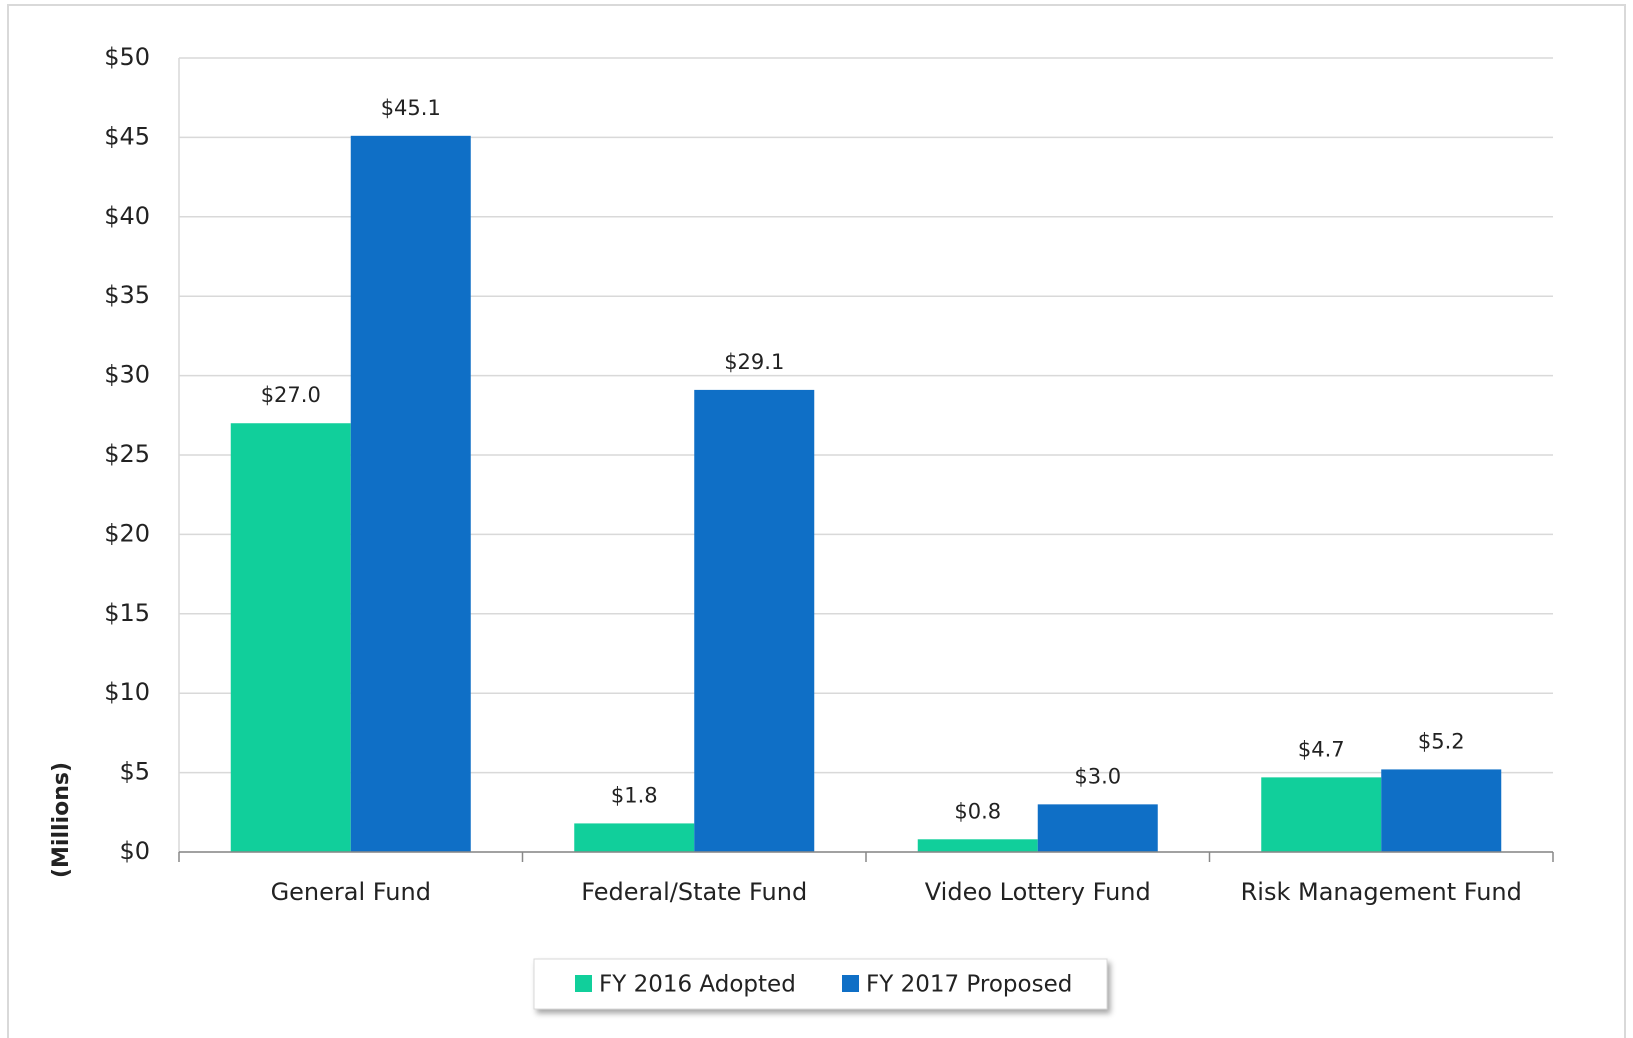  What do you see at coordinates (820, 984) in the screenshot?
I see `legend-box` at bounding box center [820, 984].